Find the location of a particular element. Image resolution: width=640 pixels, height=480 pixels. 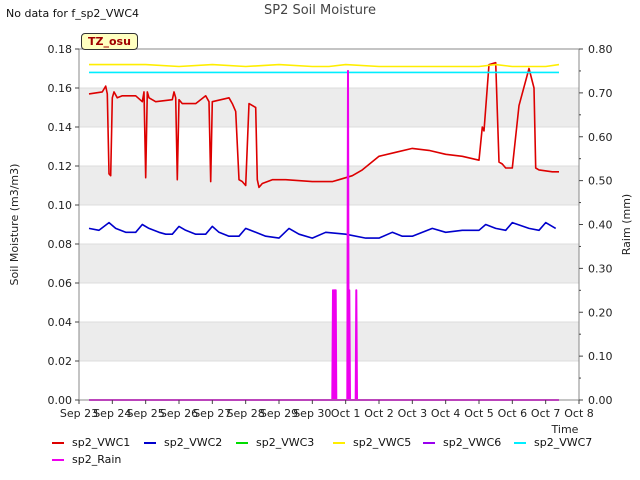

y-tick-label: 0.00 is located at coordinates (60, 400).